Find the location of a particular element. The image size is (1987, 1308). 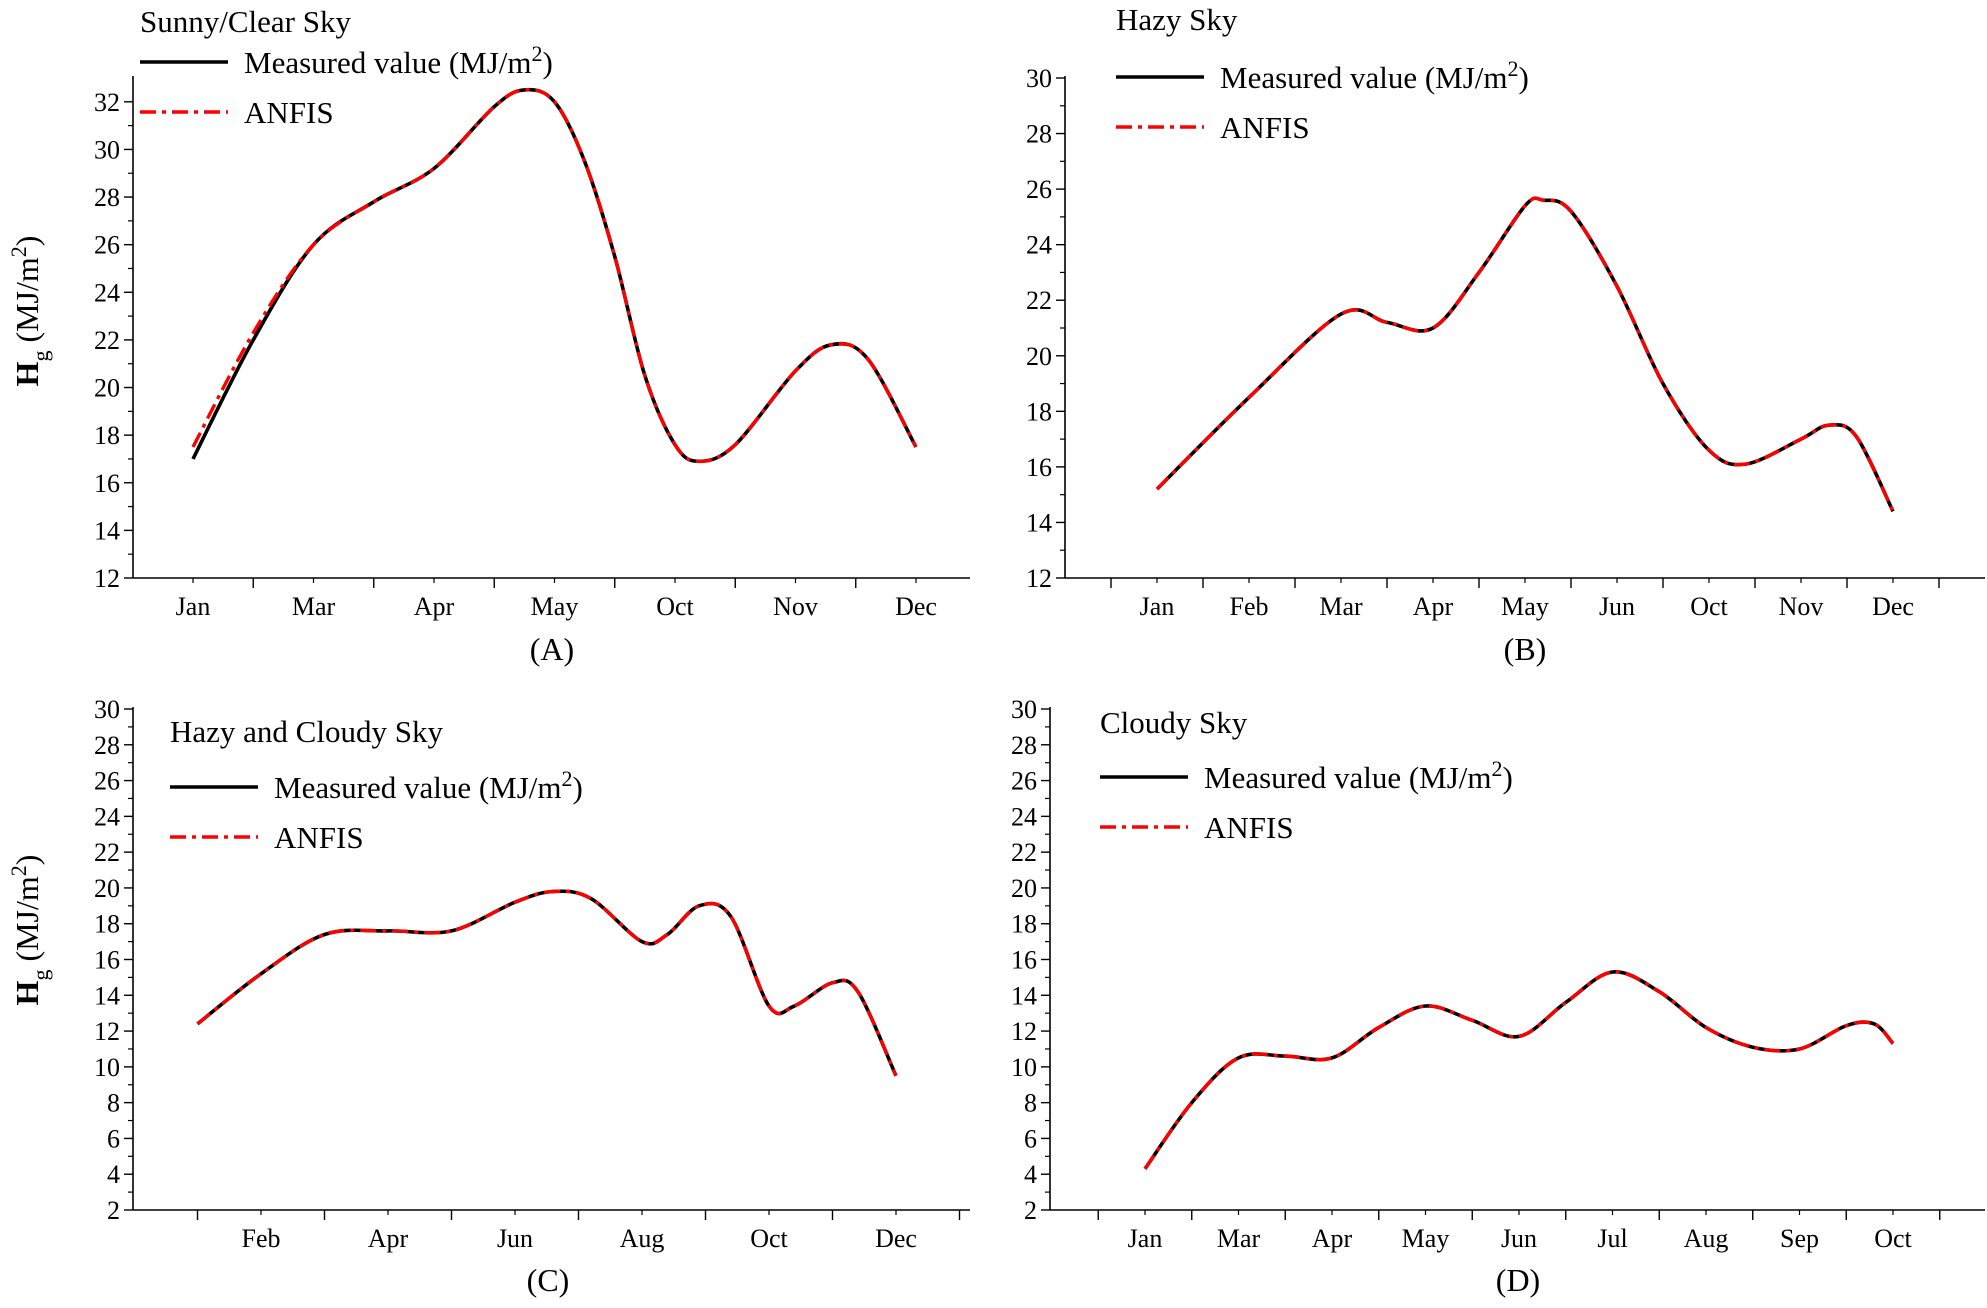

panel-d-legend-anfis-label: ANFIS is located at coordinates (1249, 827).